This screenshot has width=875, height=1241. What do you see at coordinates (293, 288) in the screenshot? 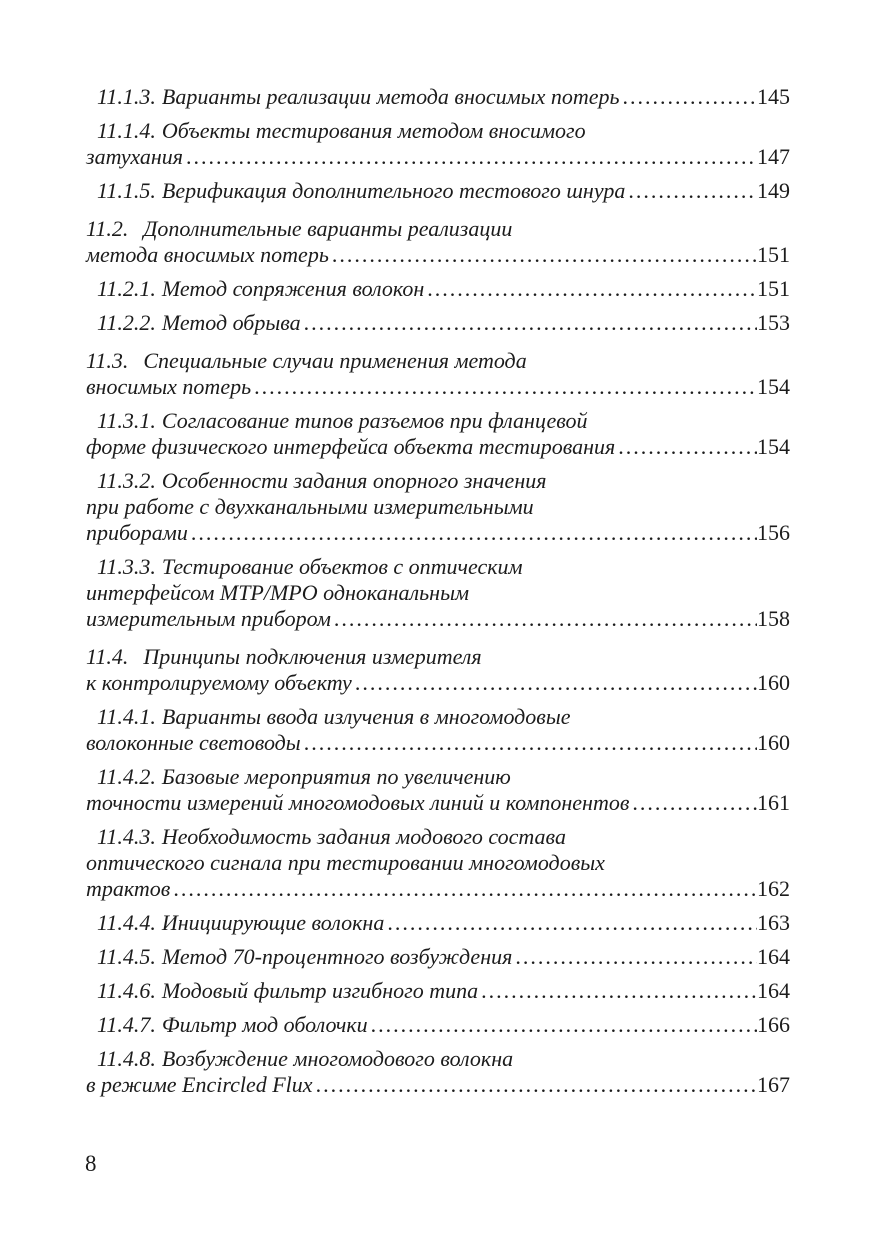
I see `toc-entry-title: Метод сопряжения волокон` at bounding box center [293, 288].